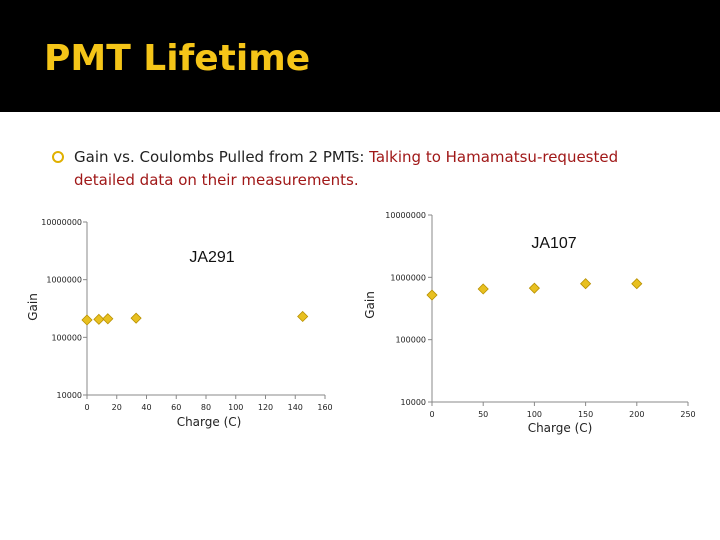 Image resolution: width=720 pixels, height=540 pixels. What do you see at coordinates (553, 243) in the screenshot?
I see `chart-title: JA107` at bounding box center [553, 243].